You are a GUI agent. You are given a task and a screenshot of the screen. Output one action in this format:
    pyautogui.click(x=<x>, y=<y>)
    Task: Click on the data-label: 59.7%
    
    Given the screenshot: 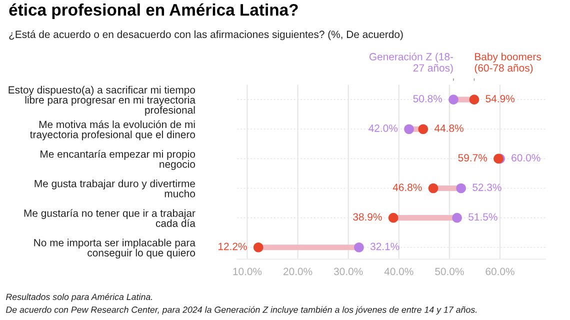 What is the action you would take?
    pyautogui.click(x=472, y=158)
    